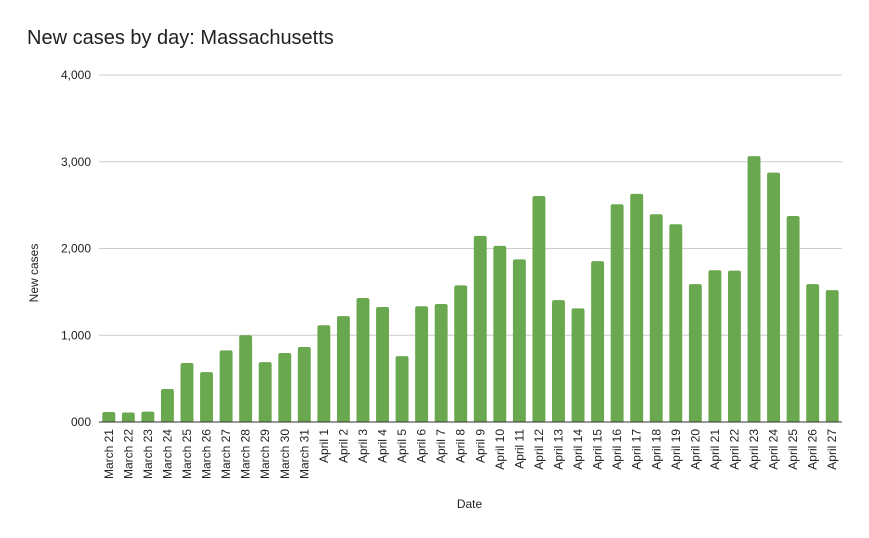 This screenshot has height=538, width=869. Describe the element at coordinates (617, 449) in the screenshot. I see `x-tick-label: April 16` at that location.